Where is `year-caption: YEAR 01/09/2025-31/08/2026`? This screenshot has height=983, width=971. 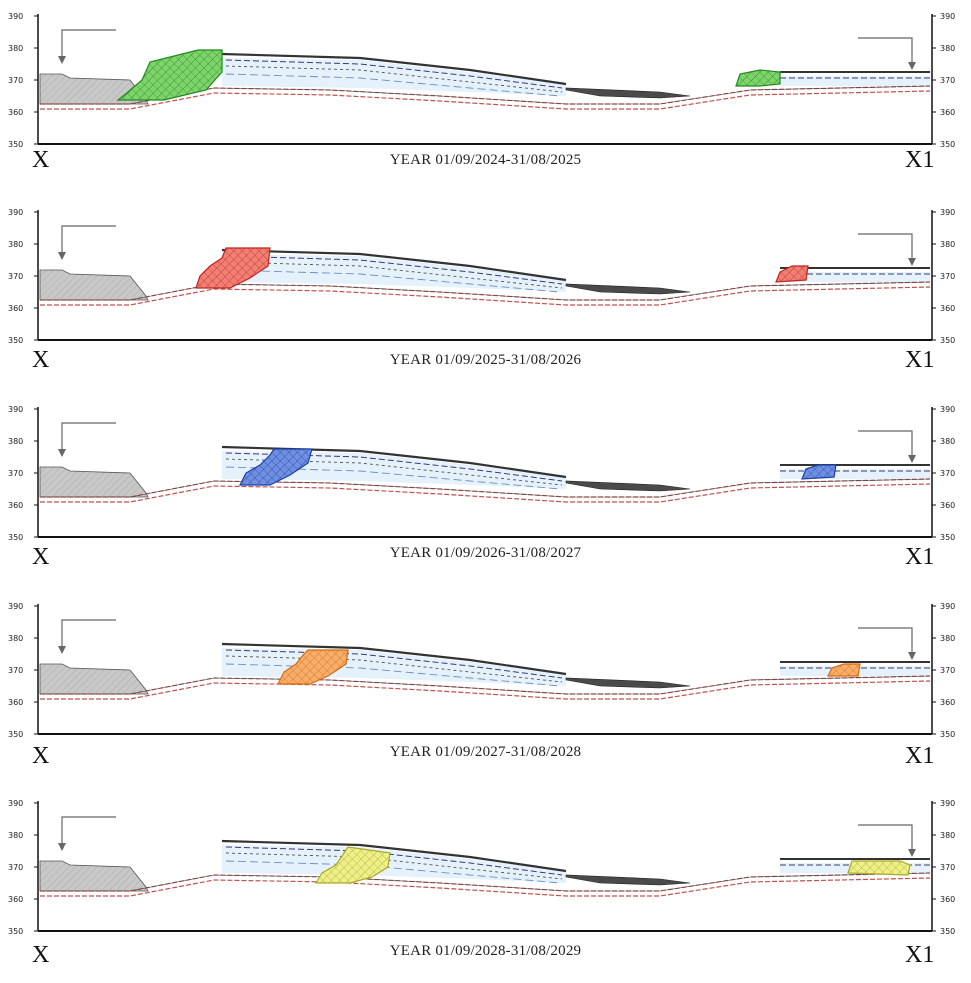
year-caption: YEAR 01/09/2025-31/08/2026 is located at coordinates (485, 360).